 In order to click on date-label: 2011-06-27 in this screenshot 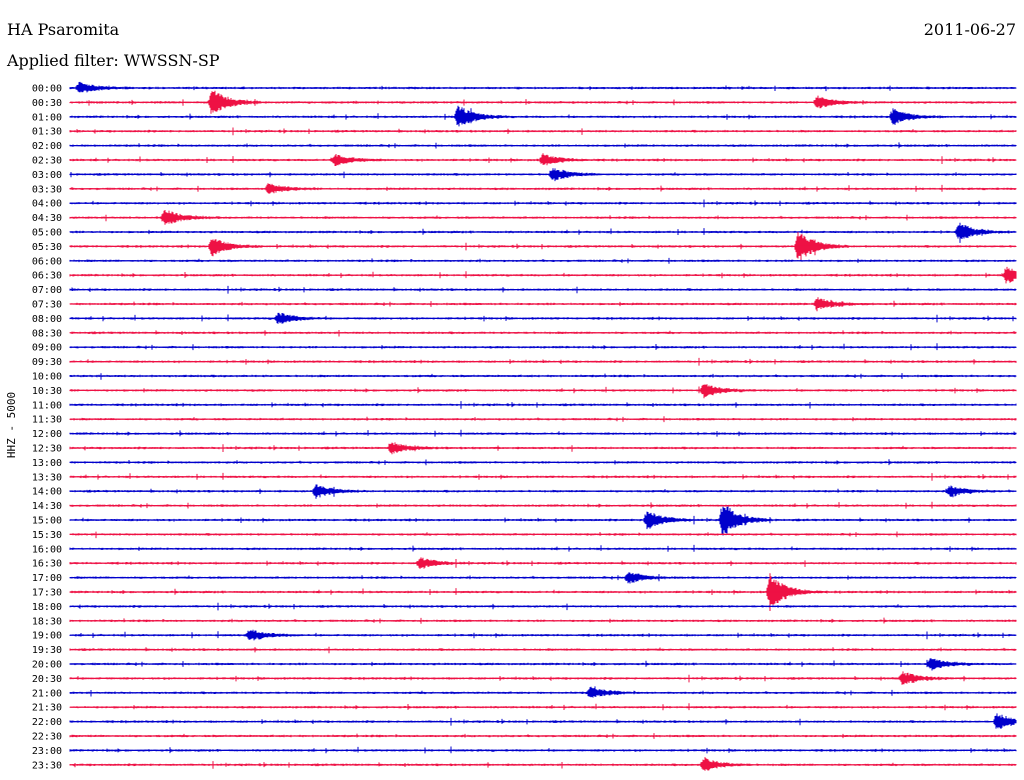, I will do `click(969, 29)`.